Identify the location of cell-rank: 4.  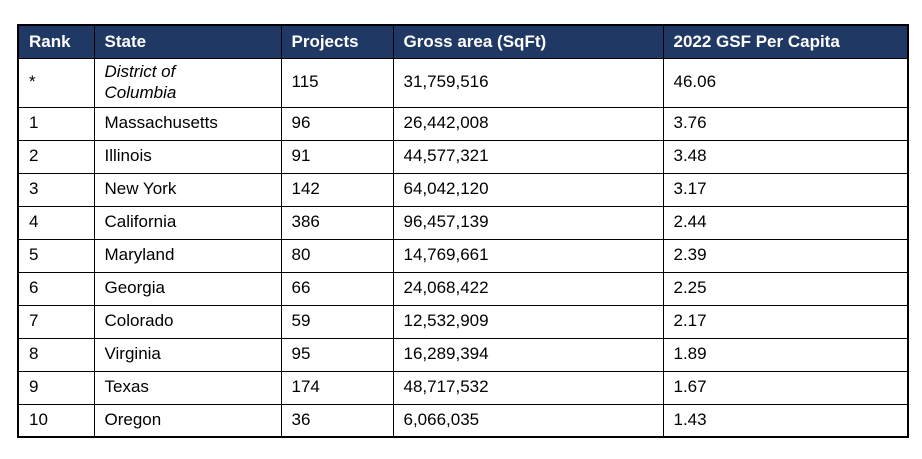
(56, 222).